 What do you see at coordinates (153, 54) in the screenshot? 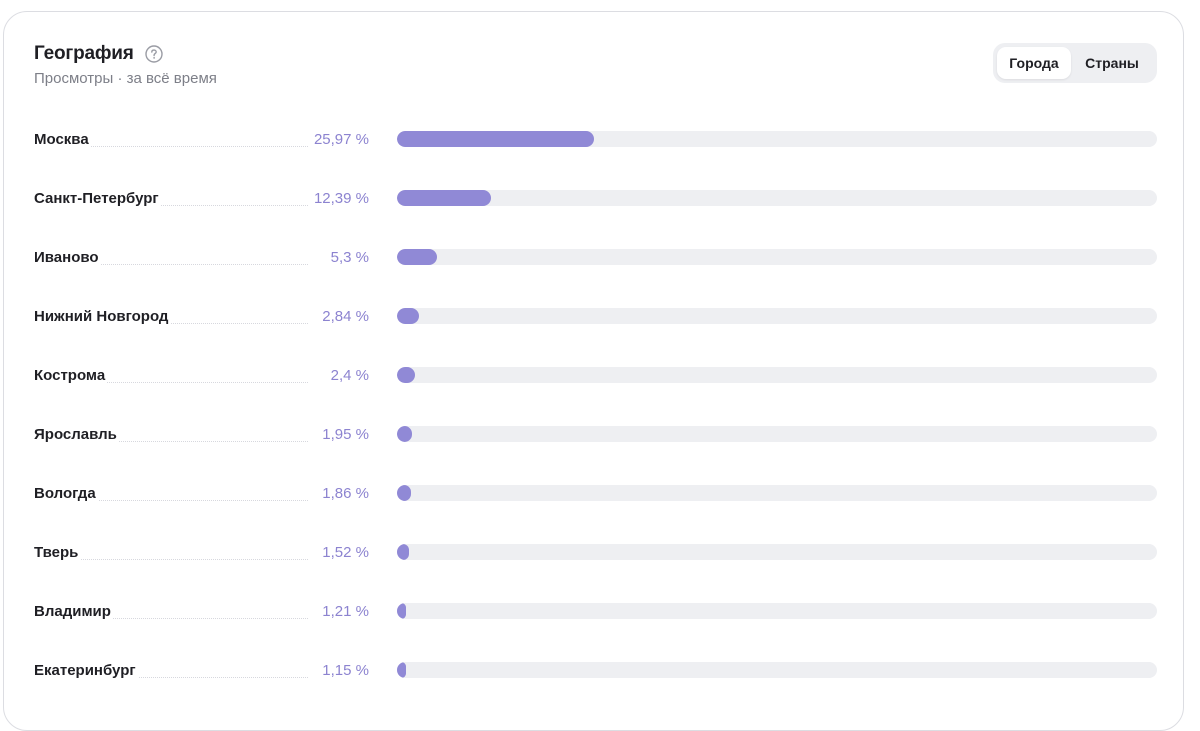
I see `question-circle-icon` at bounding box center [153, 54].